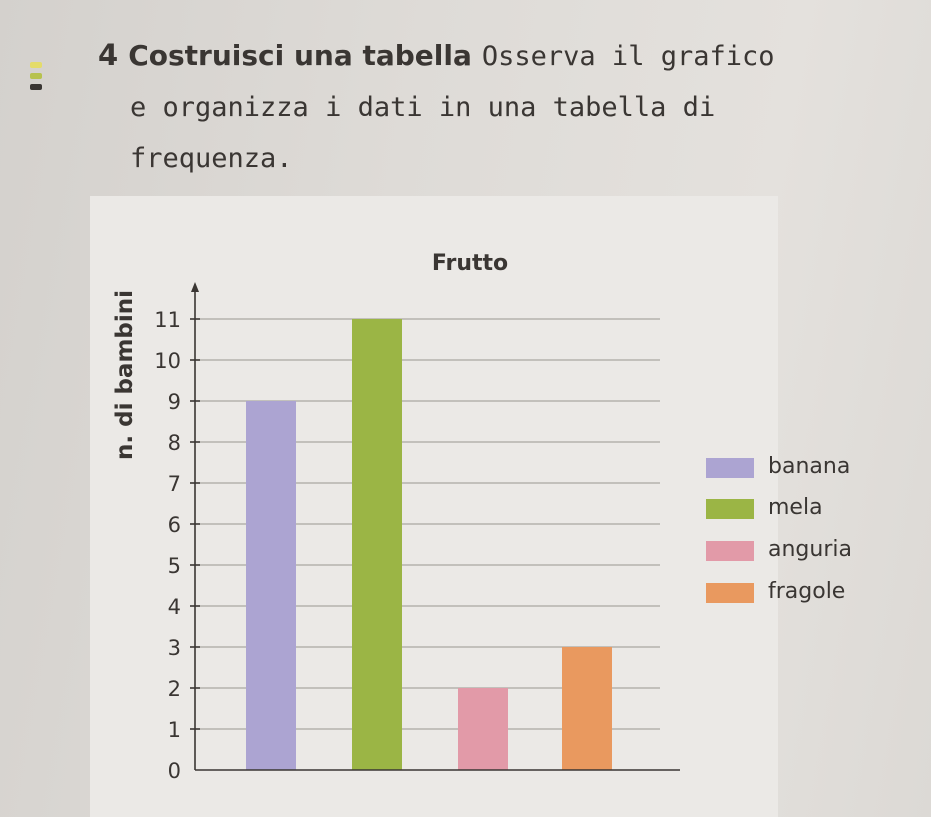 The height and width of the screenshot is (817, 931). Describe the element at coordinates (174, 730) in the screenshot. I see `y-tick-label: 1` at that location.